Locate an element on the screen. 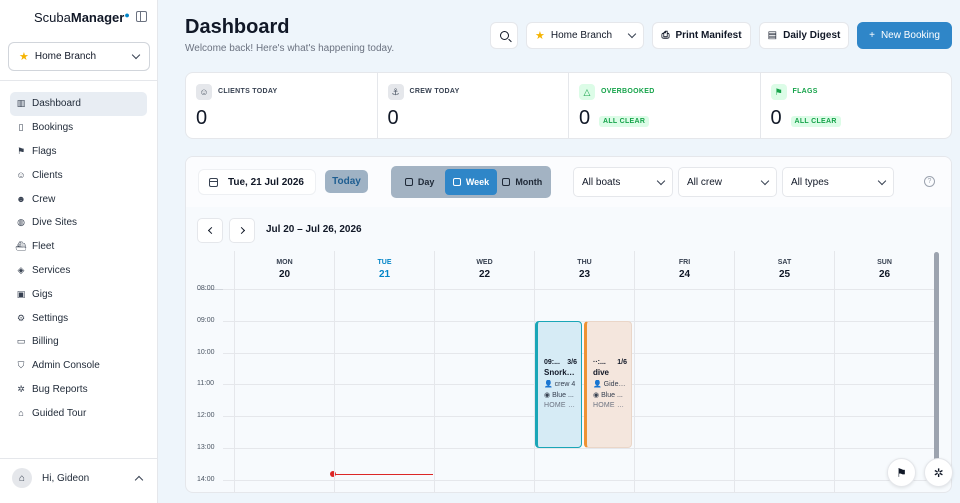 This screenshot has width=960, height=503. sidebar-item-bug-reports: ✲ Bug Reports is located at coordinates (78, 390).